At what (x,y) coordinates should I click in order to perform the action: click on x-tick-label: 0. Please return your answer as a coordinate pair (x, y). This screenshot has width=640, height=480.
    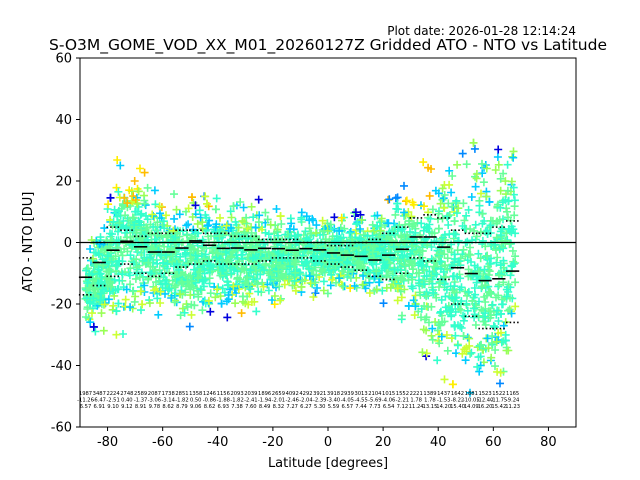
    Looking at the image, I should click on (328, 442).